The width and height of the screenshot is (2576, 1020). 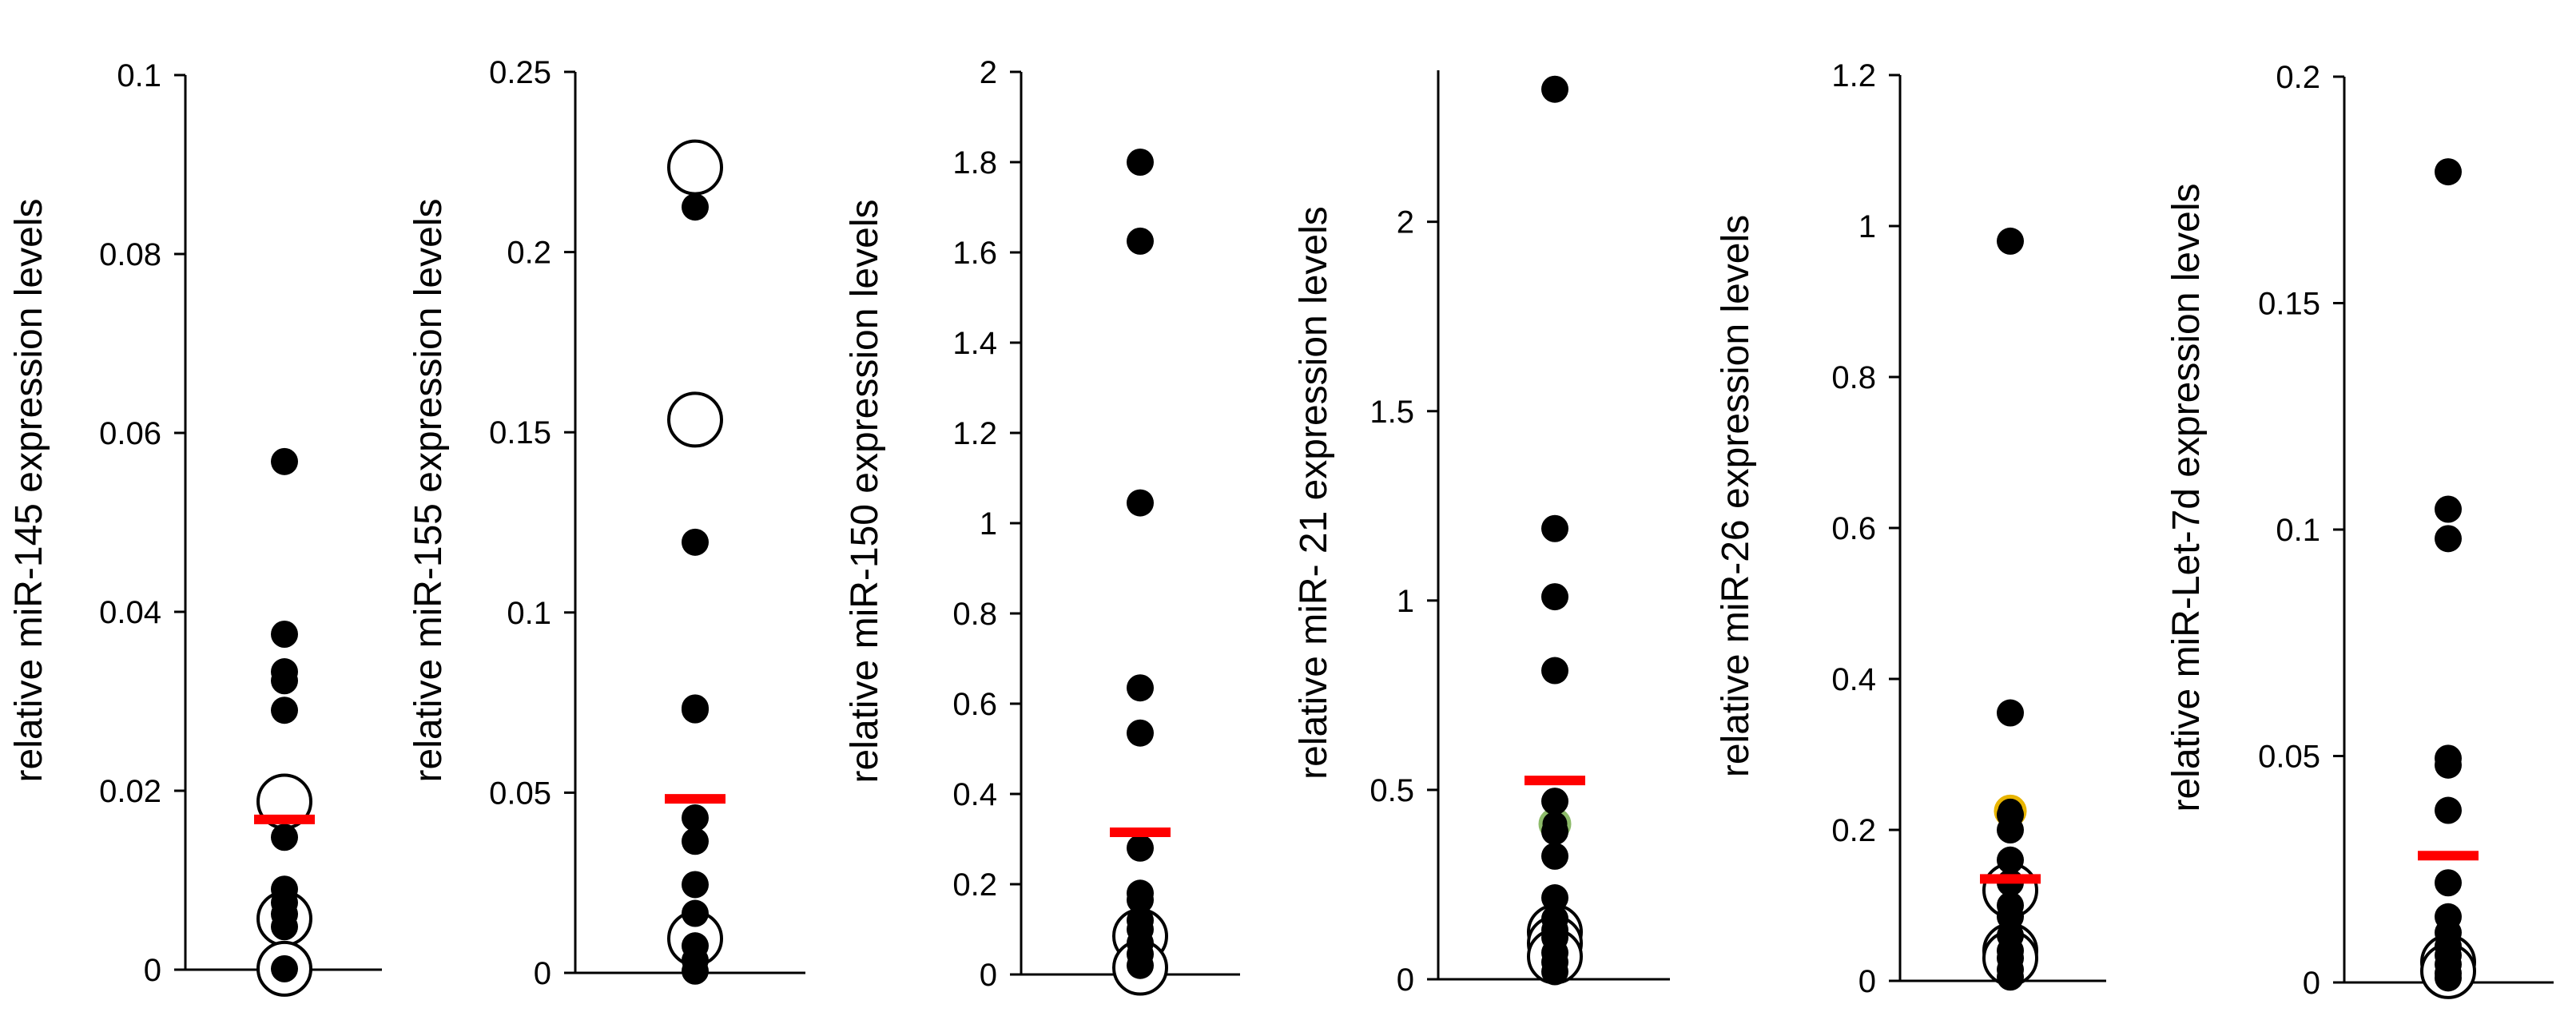 What do you see at coordinates (130, 254) in the screenshot?
I see `y-tick-label: 0.08` at bounding box center [130, 254].